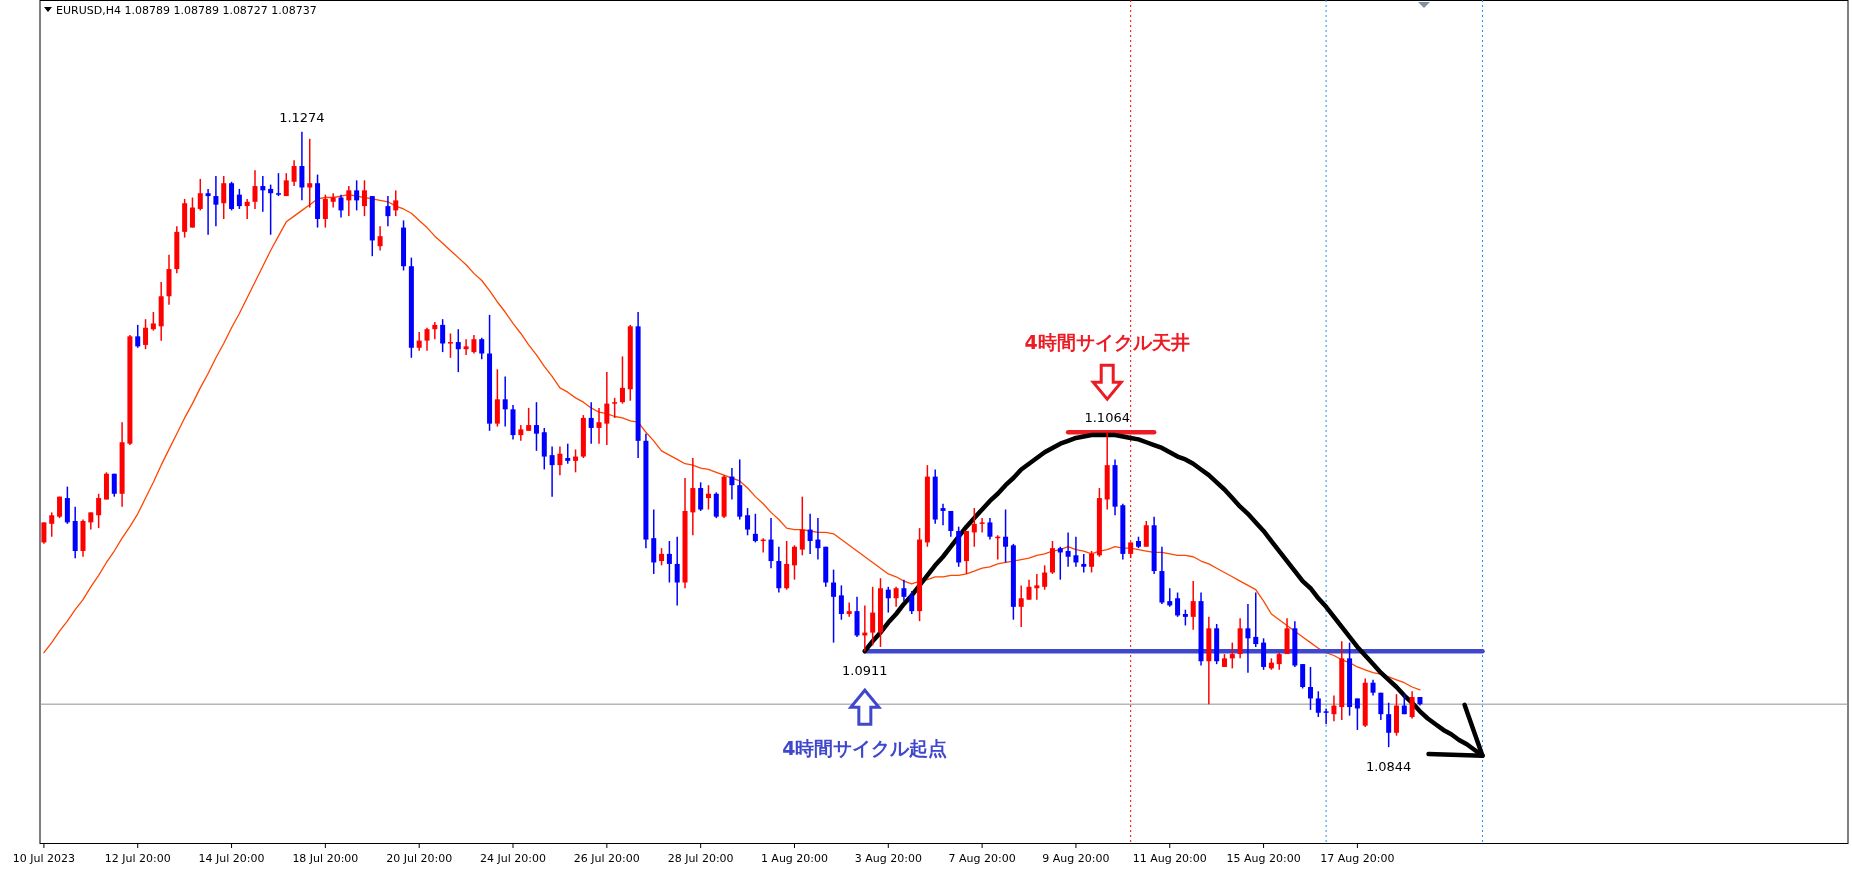 This screenshot has height=878, width=1852. I want to click on chart-title: EURUSD,H4 1.08789 1.08789 1.08727 1.08737, so click(186, 10).